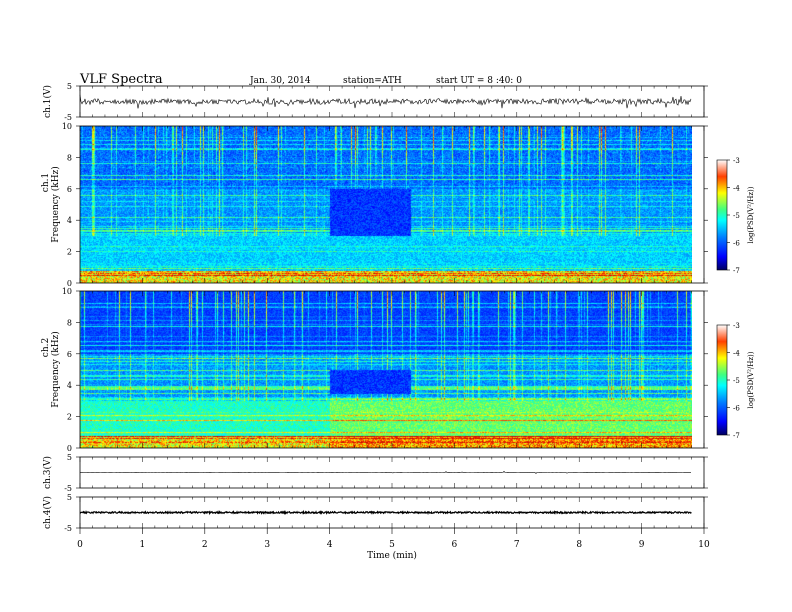  I want to click on ch2-spec-colorbar, so click(722, 380).